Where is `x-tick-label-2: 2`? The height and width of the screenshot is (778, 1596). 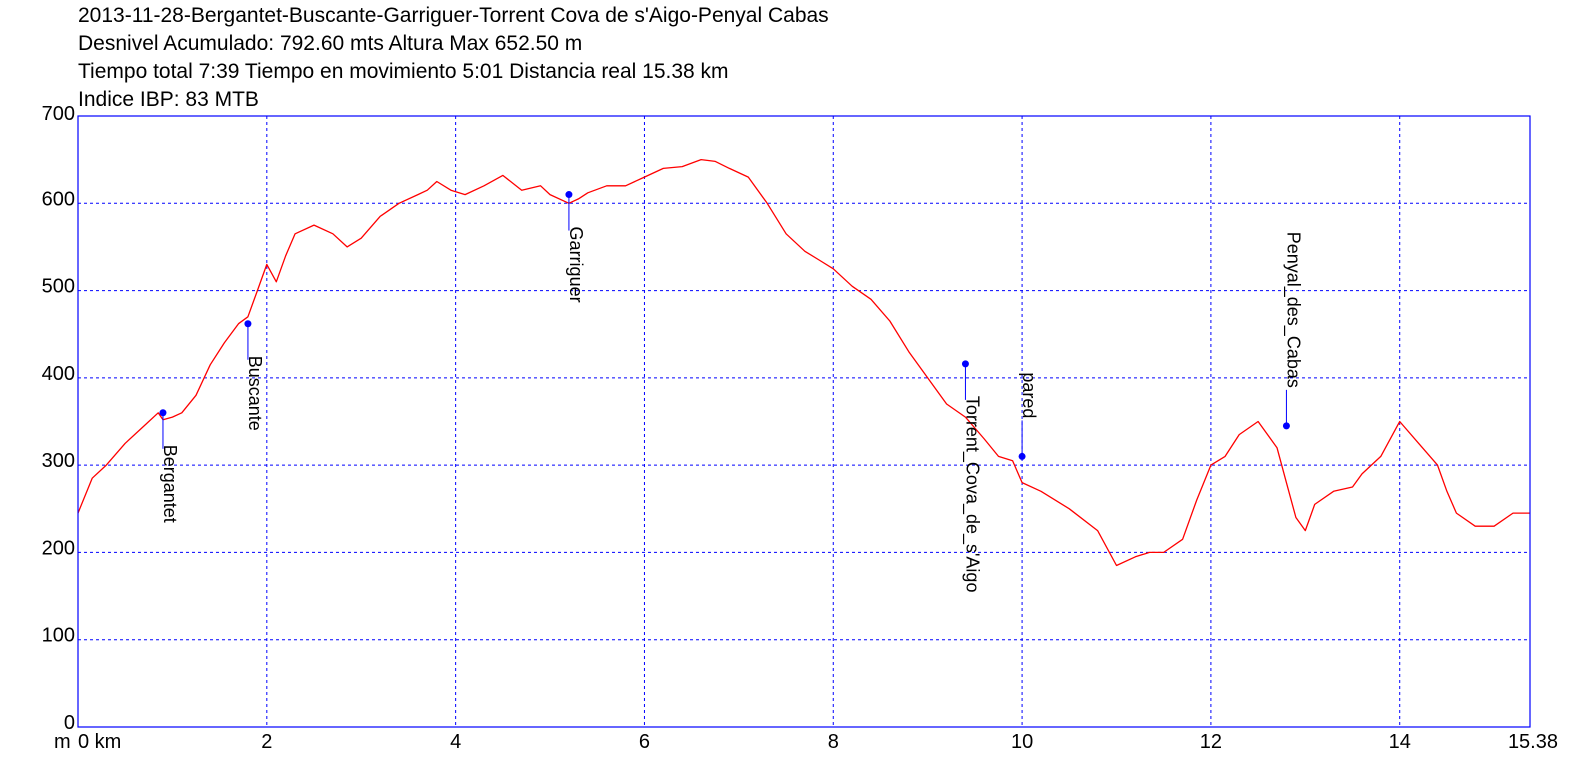 x-tick-label-2: 2 is located at coordinates (266, 742).